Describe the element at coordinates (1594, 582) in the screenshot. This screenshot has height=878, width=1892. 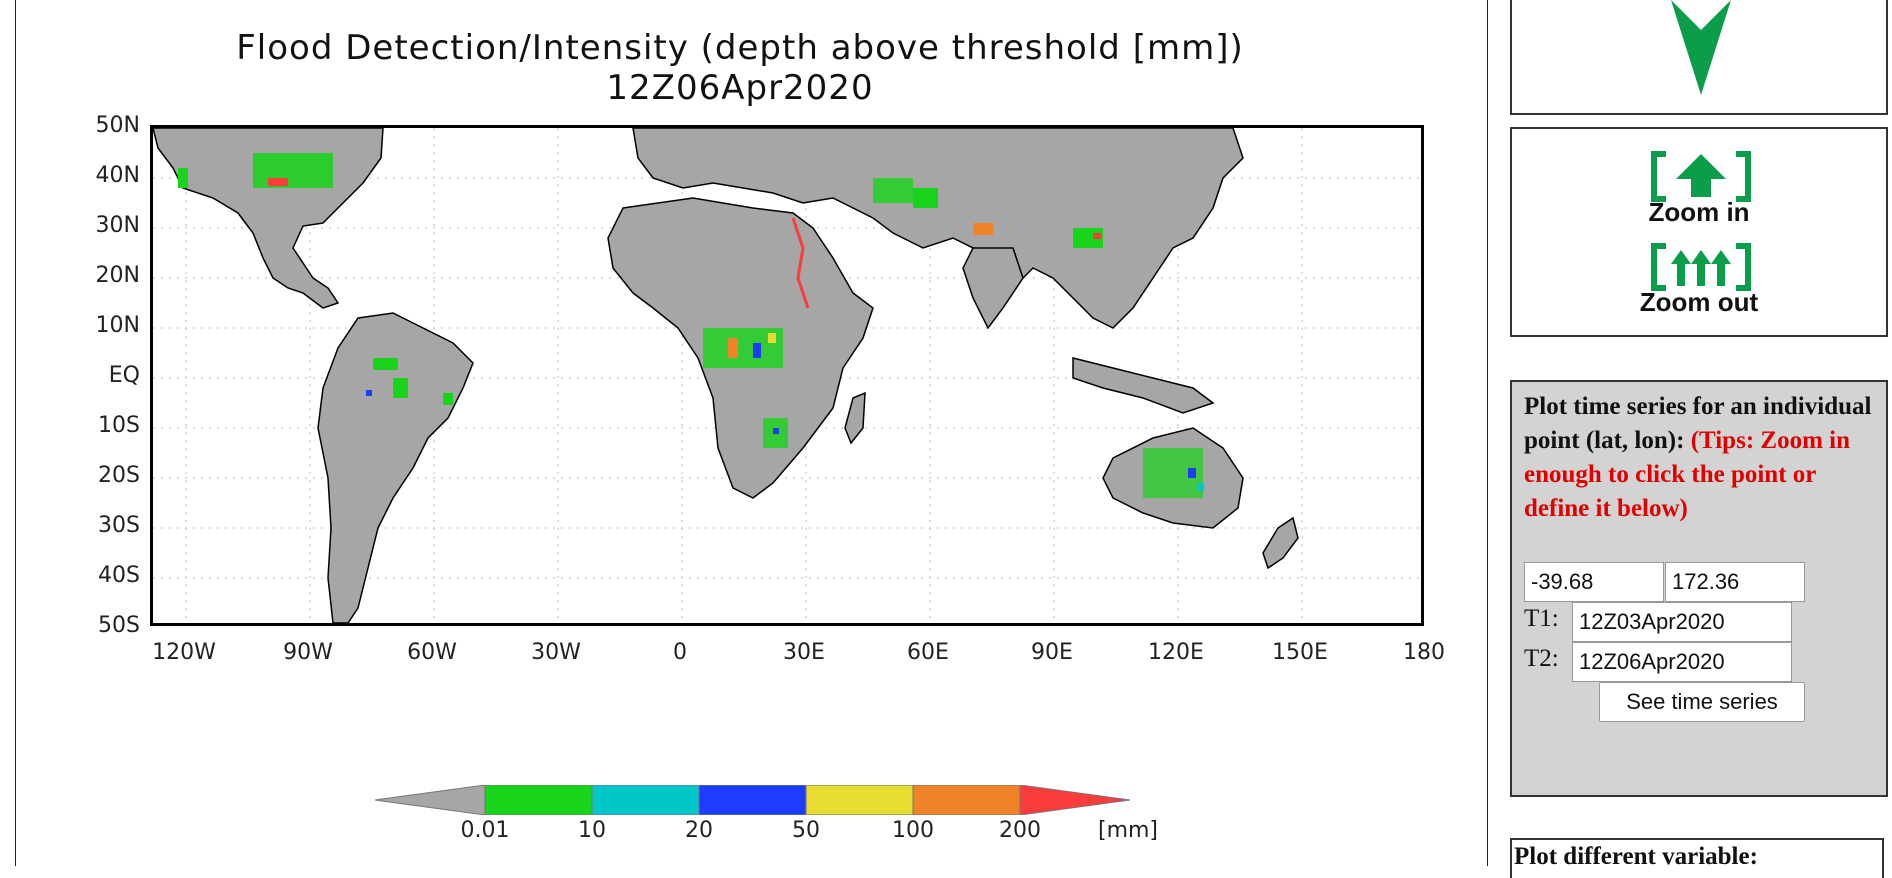
I see `lat-input` at that location.